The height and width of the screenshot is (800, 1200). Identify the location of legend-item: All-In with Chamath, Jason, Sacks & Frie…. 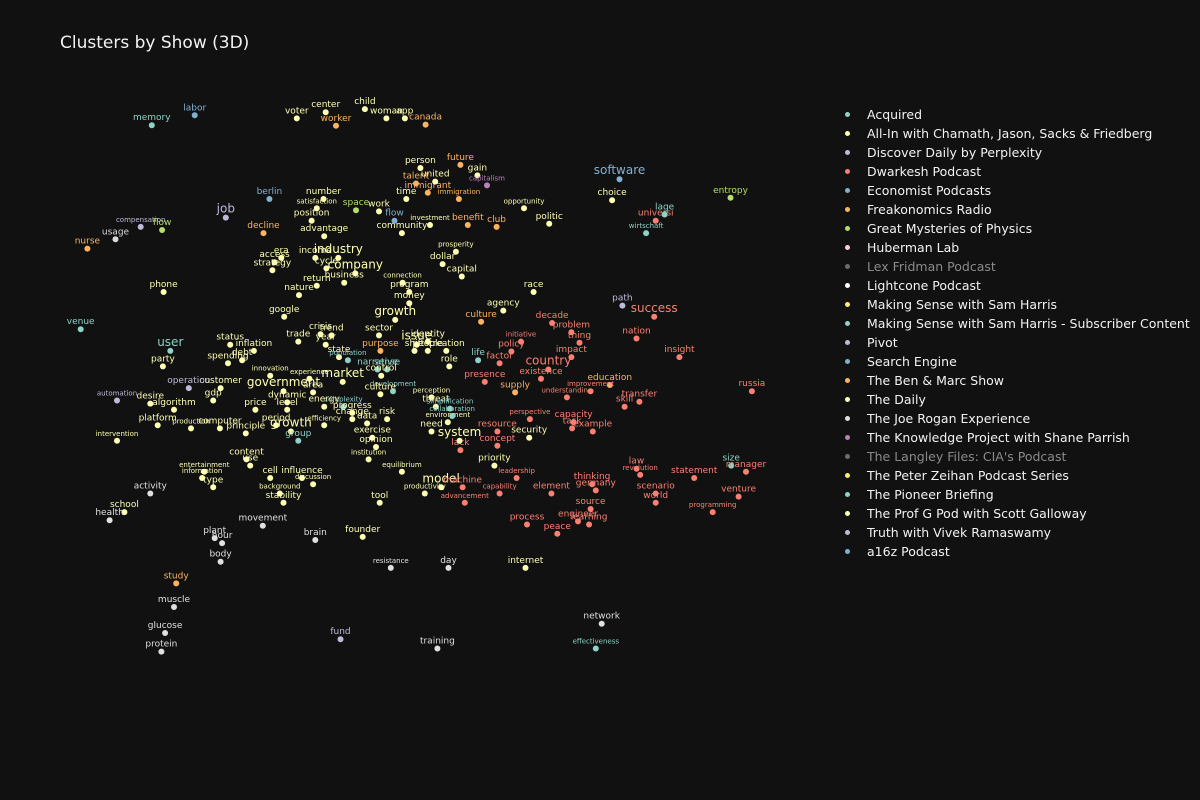
(1017, 133).